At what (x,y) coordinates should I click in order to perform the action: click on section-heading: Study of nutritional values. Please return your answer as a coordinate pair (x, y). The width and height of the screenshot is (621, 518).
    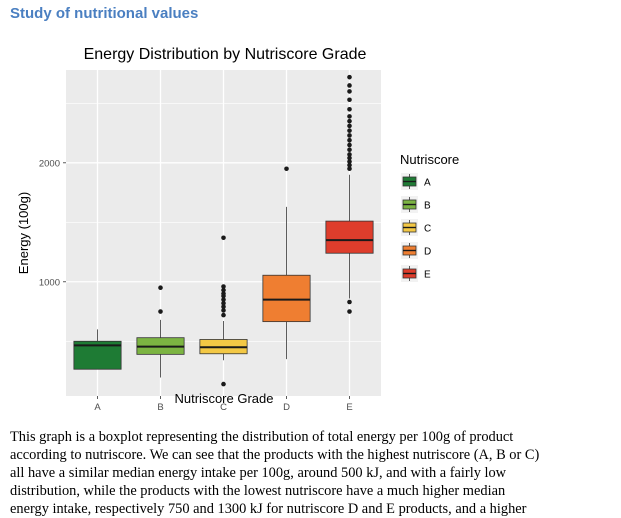
    Looking at the image, I should click on (104, 13).